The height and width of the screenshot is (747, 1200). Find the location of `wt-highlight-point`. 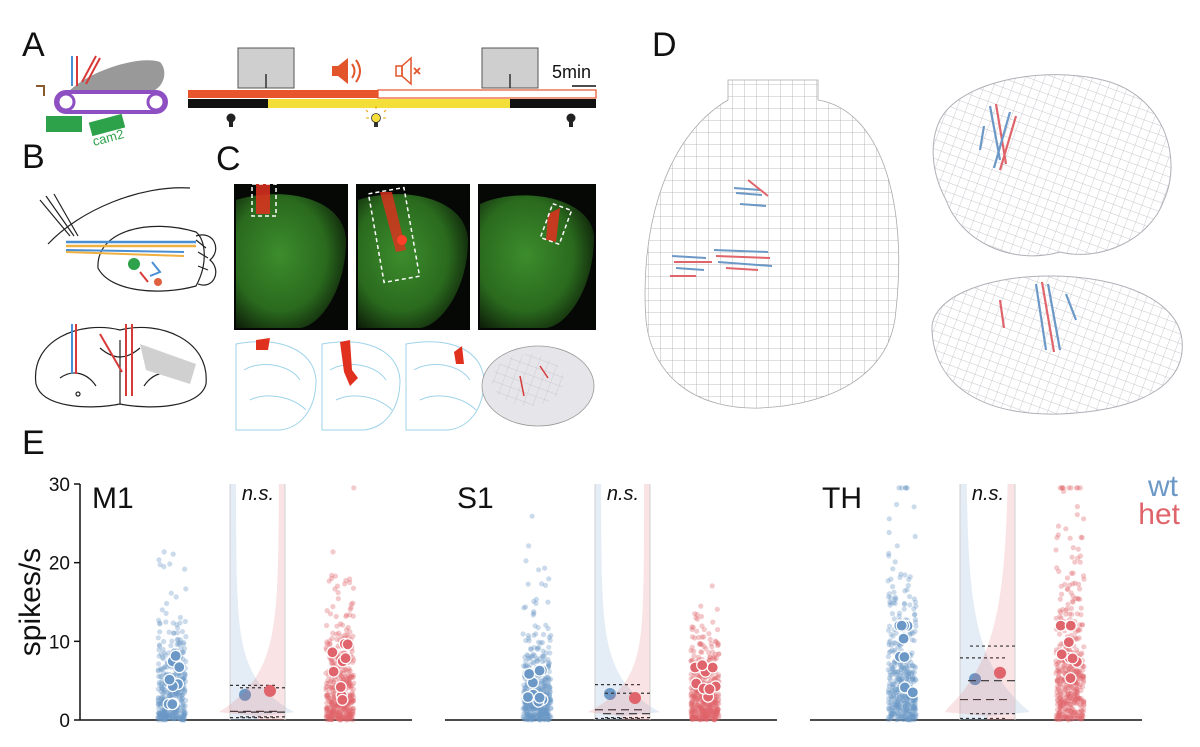

wt-highlight-point is located at coordinates (539, 670).